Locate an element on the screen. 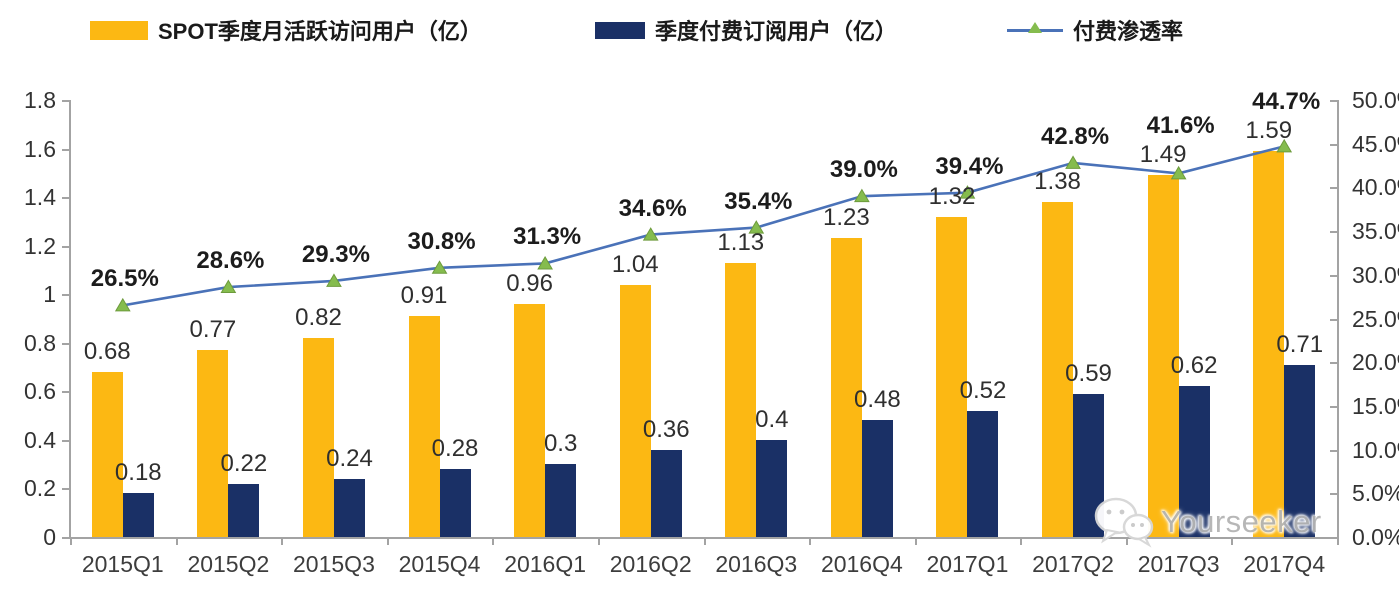  triangle-marker-icon is located at coordinates (1035, 27).